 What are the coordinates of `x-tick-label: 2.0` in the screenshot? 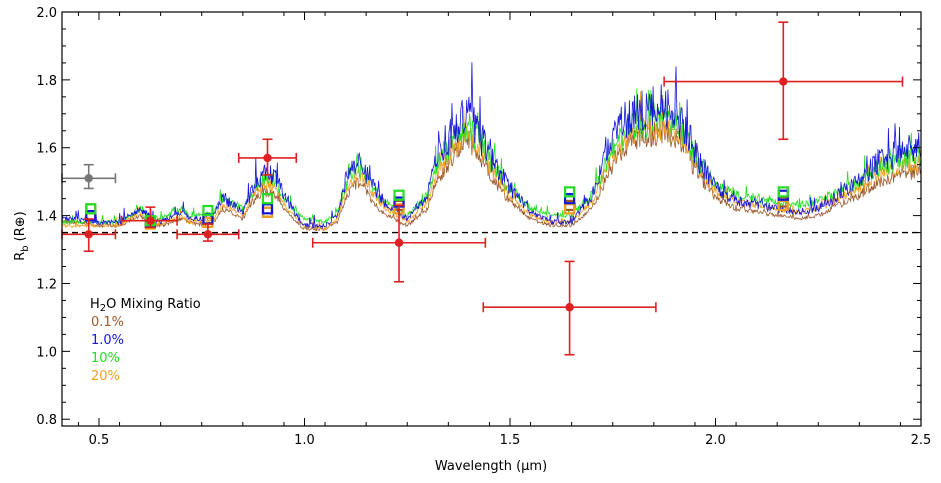 It's located at (715, 440).